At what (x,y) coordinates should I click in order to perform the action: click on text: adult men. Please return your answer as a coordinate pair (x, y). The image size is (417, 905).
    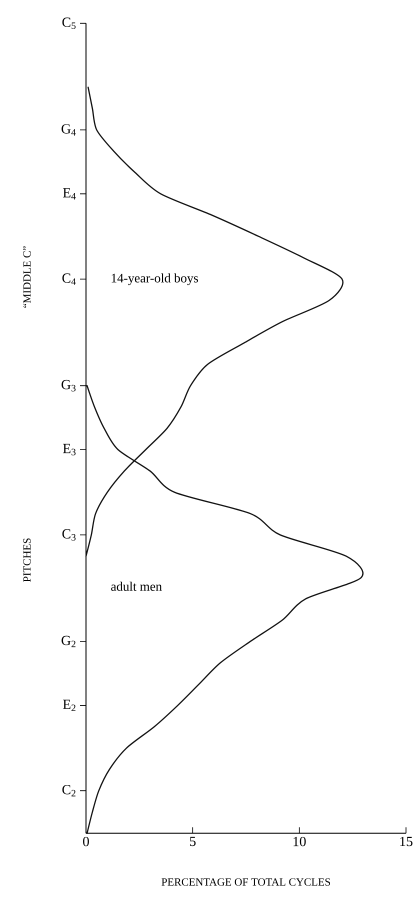
    Looking at the image, I should click on (136, 586).